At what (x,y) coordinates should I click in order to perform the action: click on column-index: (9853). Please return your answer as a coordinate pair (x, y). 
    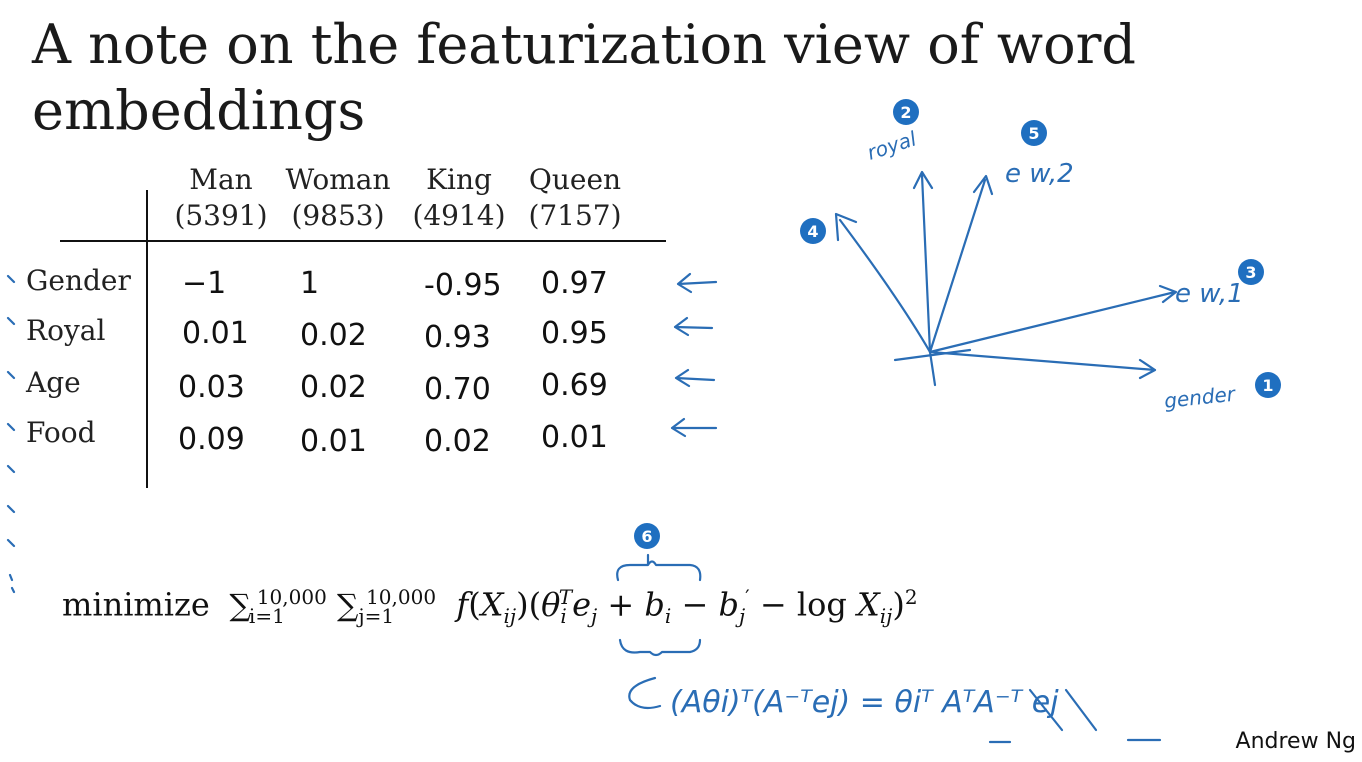
    Looking at the image, I should click on (338, 215).